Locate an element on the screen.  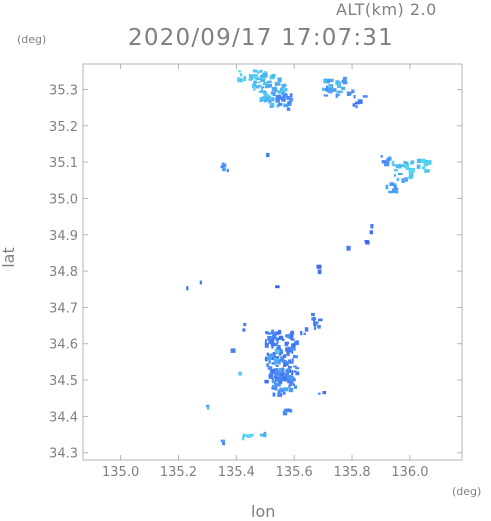
y-tick-label: 34.3 is located at coordinates (63, 454).